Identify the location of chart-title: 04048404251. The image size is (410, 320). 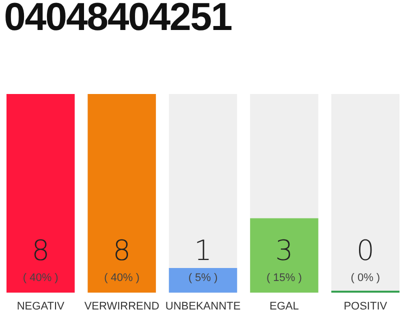
(118, 20).